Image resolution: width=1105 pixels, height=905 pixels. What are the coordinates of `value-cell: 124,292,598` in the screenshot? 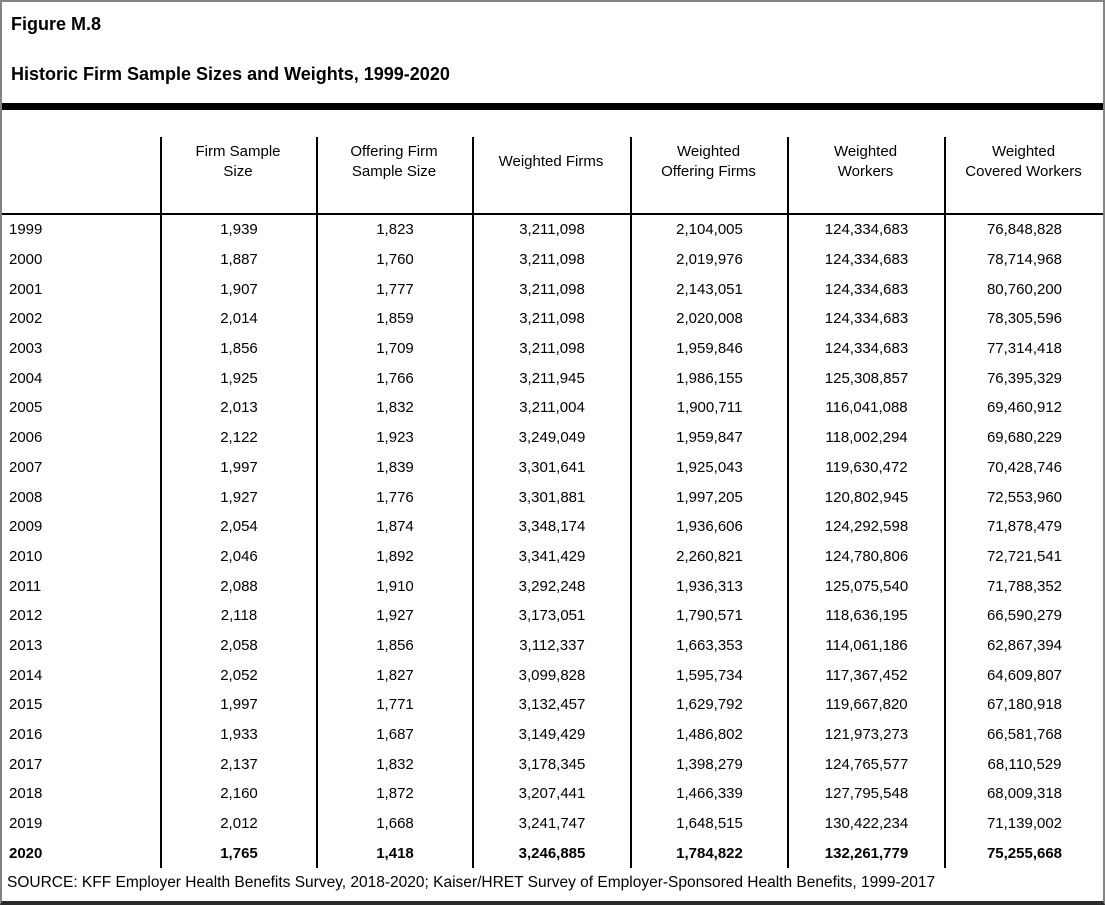 It's located at (865, 526).